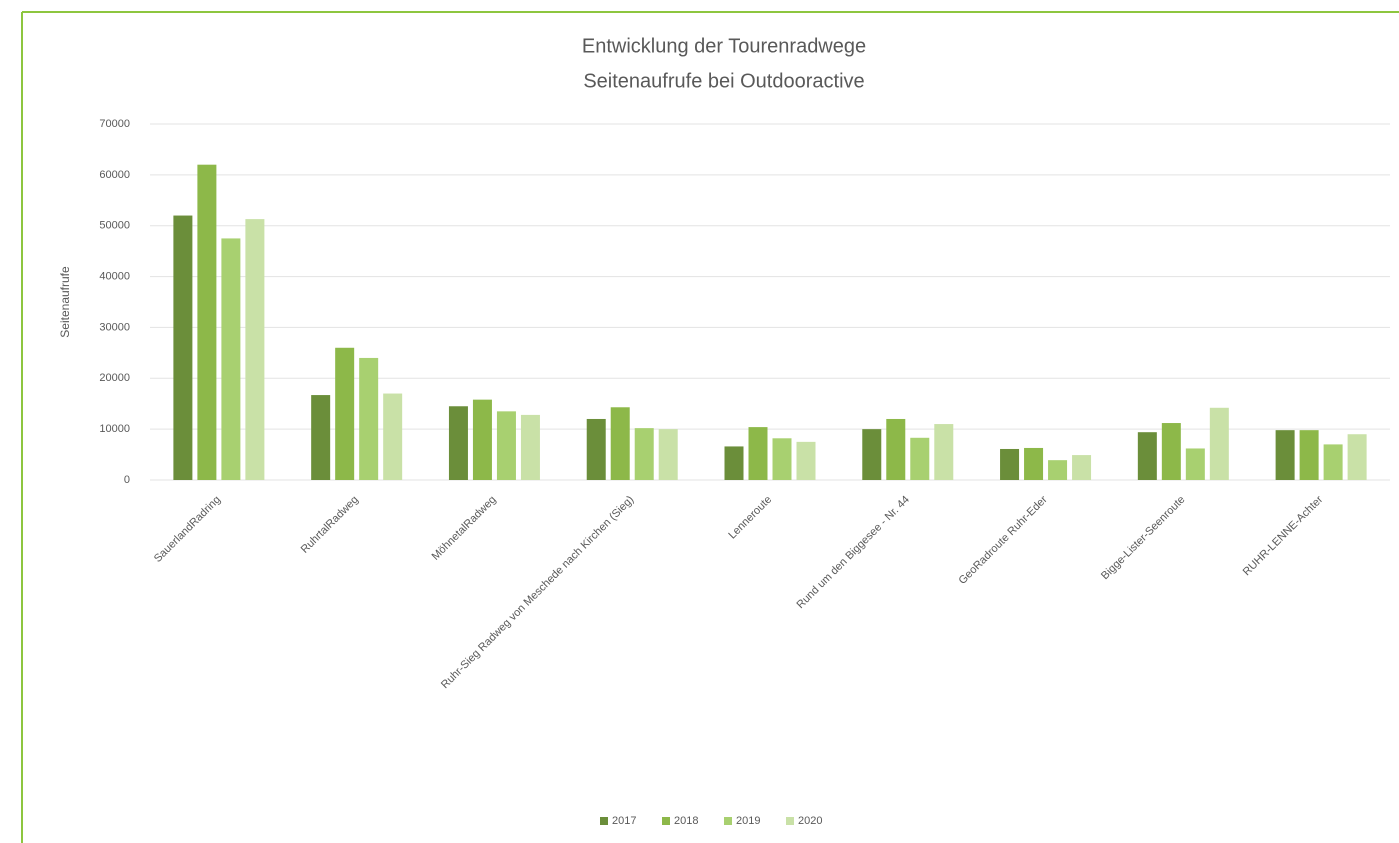 The height and width of the screenshot is (843, 1399). Describe the element at coordinates (114, 429) in the screenshot. I see `y-tick-label: 10000` at that location.